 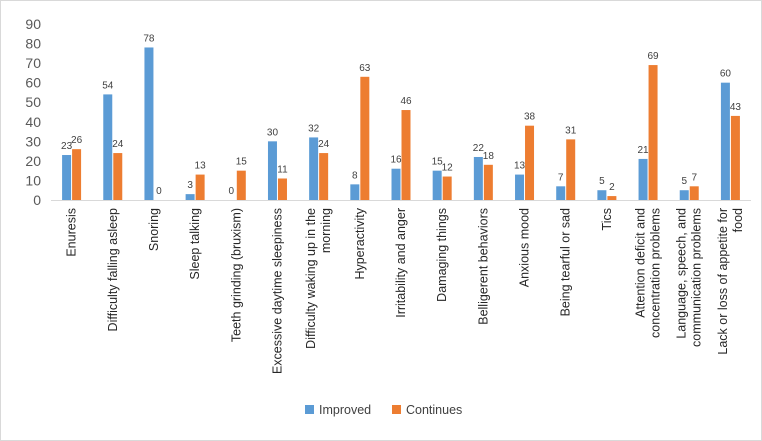 I want to click on data-label: 8, so click(x=355, y=175).